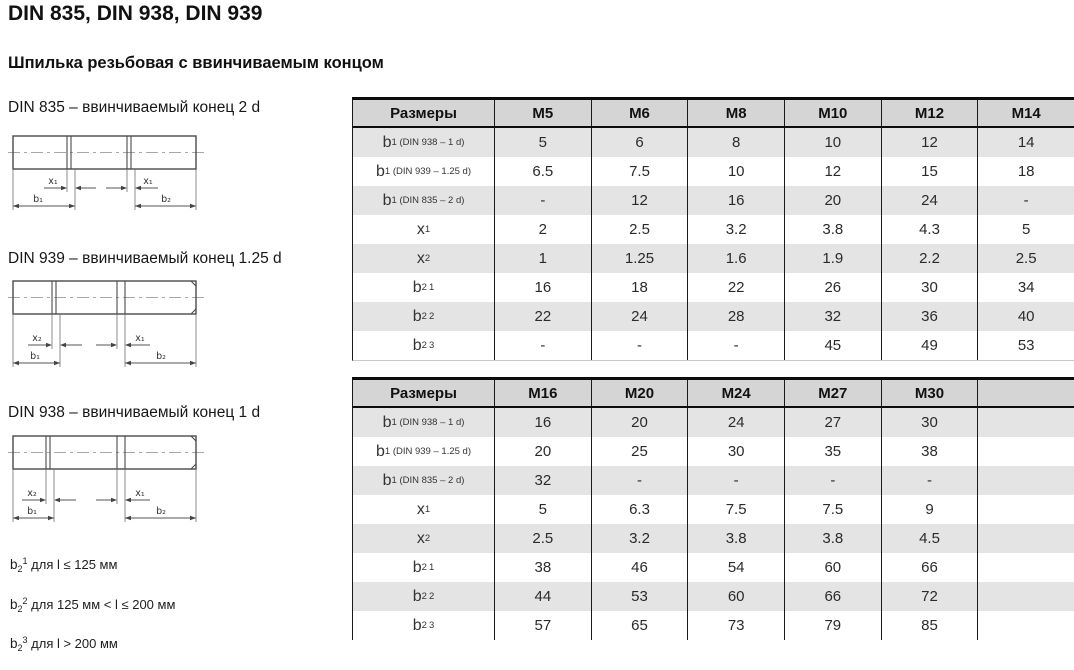 The width and height of the screenshot is (1074, 670). I want to click on table-row: b 2 1 38 46 54 60 66, so click(713, 567).